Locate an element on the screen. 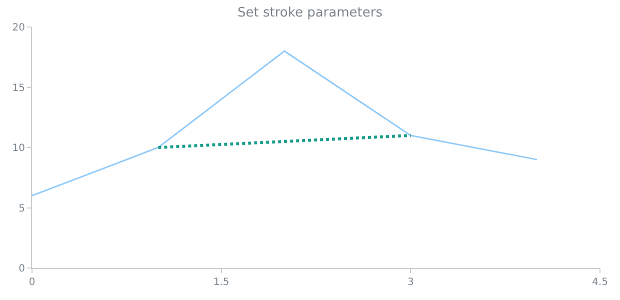 The width and height of the screenshot is (620, 300). y-tick-label: 10 is located at coordinates (18, 148).